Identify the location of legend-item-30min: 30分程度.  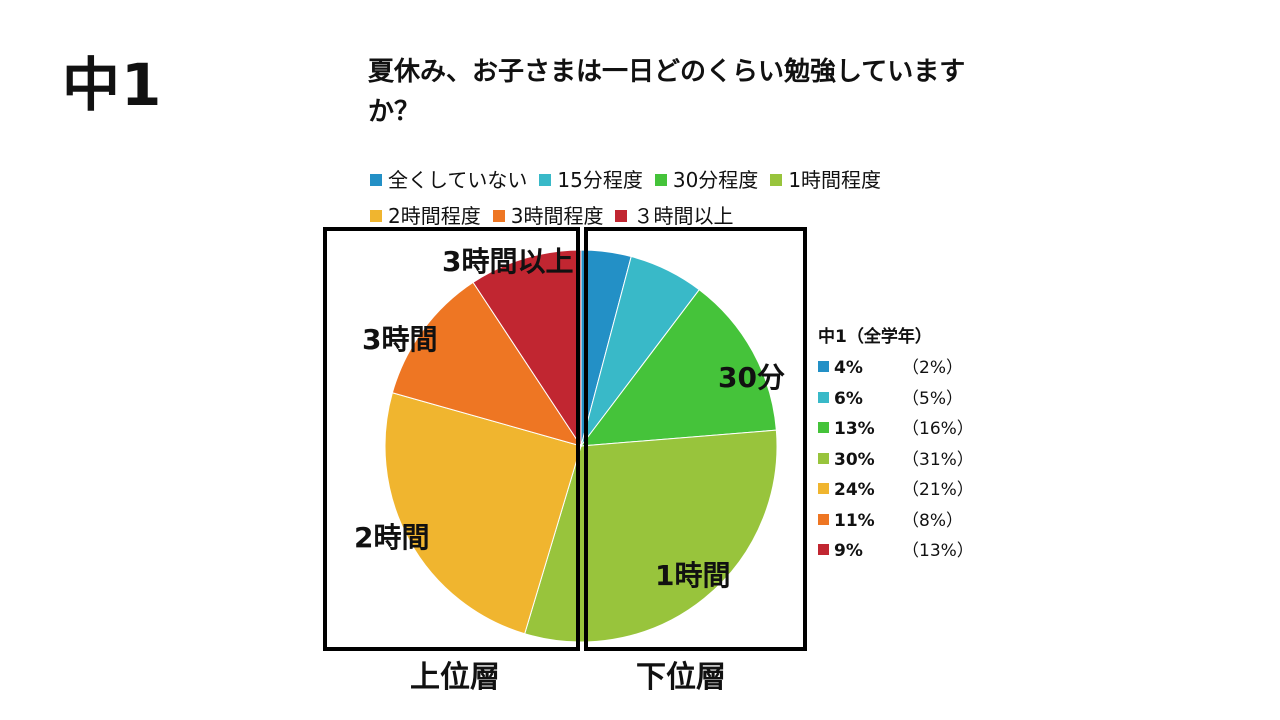
(706, 180).